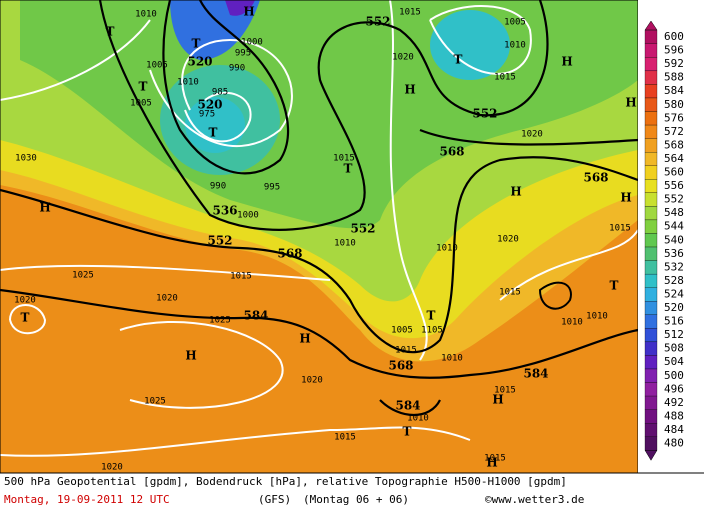 This screenshot has height=513, width=704. Describe the element at coordinates (674, 402) in the screenshot. I see `colorbar-label: 492` at that location.